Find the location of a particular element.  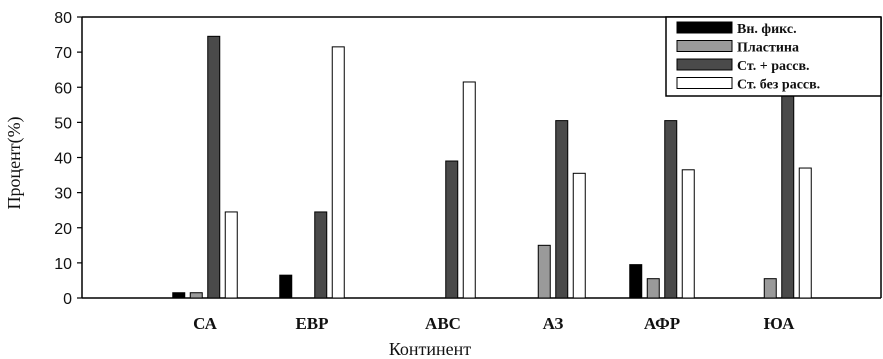

x-tick-label: ЮА is located at coordinates (779, 323).